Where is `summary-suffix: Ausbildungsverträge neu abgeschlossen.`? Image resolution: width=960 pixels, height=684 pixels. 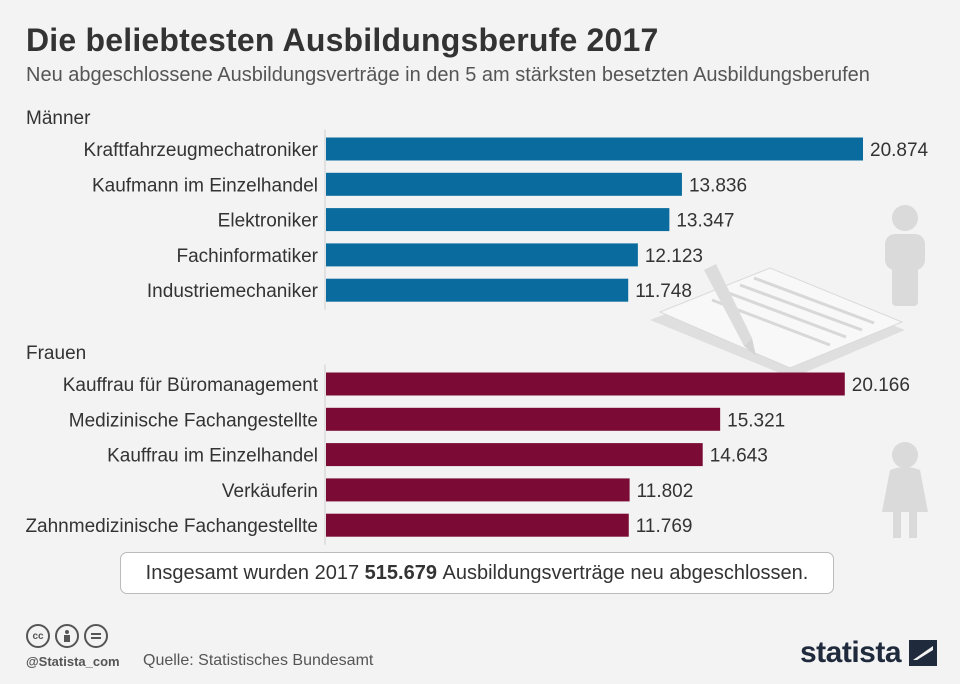 summary-suffix: Ausbildungsverträge neu abgeschlossen. is located at coordinates (625, 572).